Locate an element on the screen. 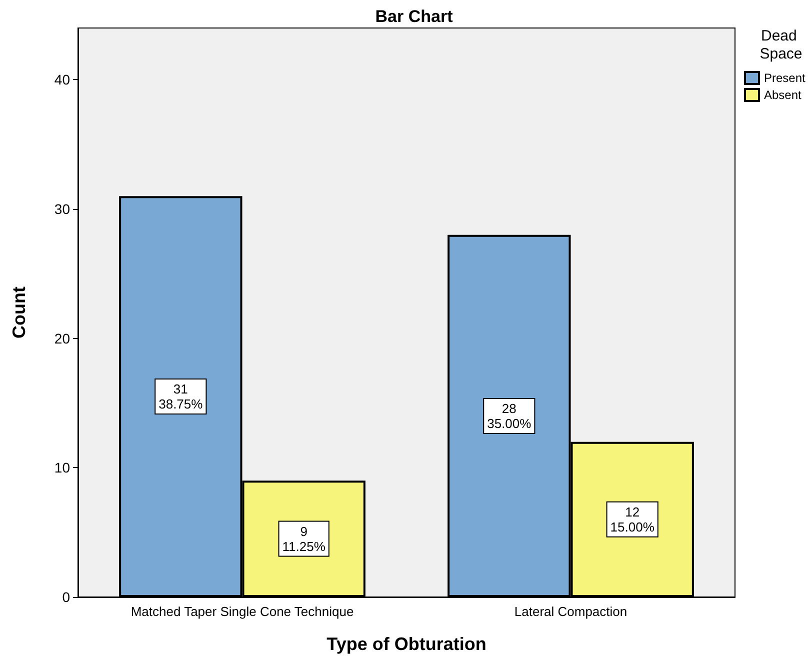 This screenshot has height=658, width=811. y-axis-title: Count is located at coordinates (19, 312).